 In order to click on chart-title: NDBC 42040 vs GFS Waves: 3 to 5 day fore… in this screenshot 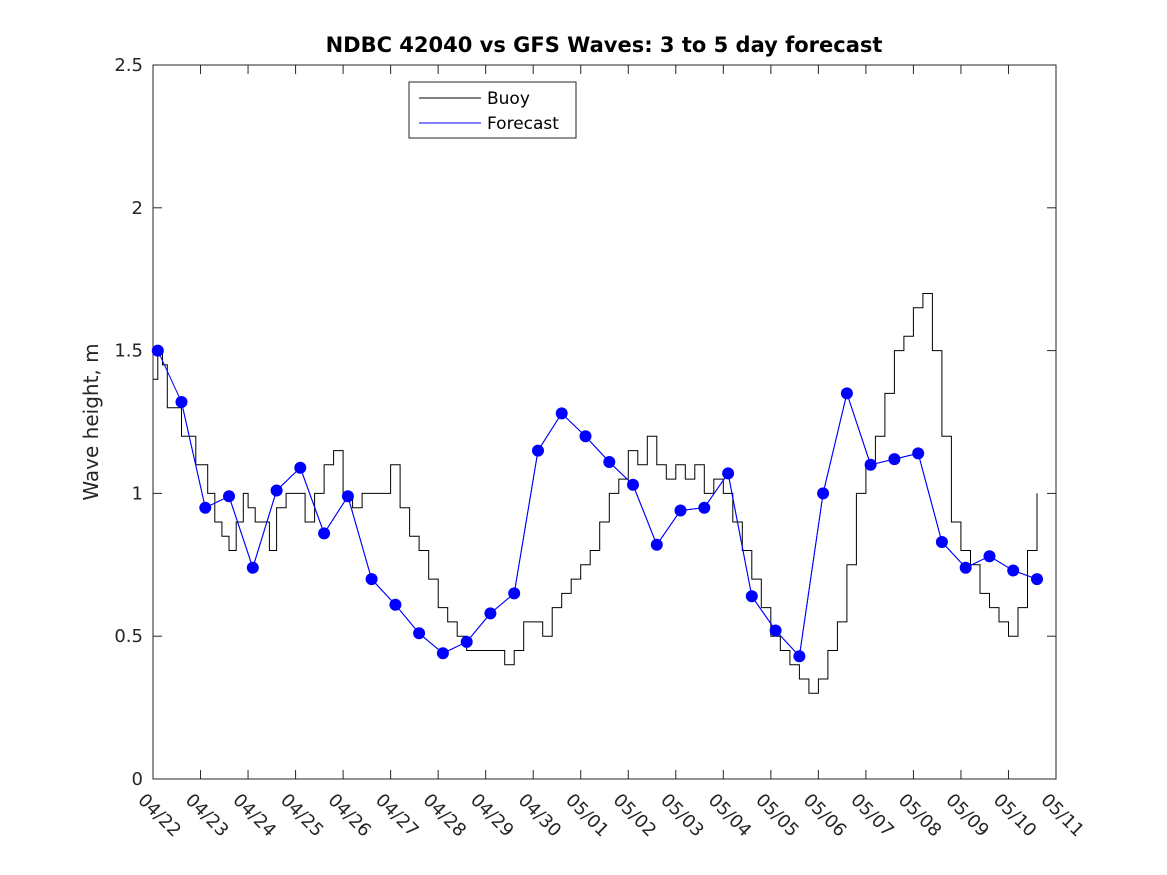, I will do `click(604, 45)`.